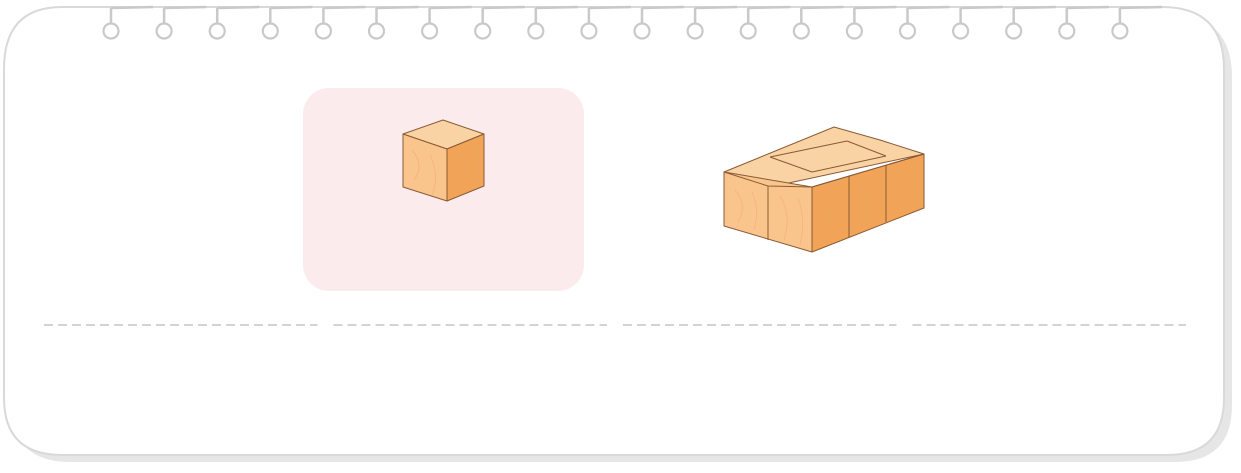 The image size is (1241, 473). I want to click on unit-cube, so click(443, 160).